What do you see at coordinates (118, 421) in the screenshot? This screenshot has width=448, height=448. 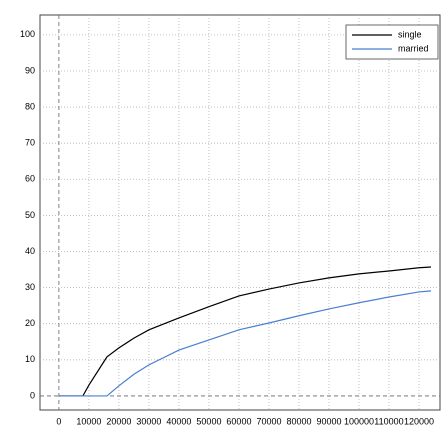 I see `x-tick-label: 20000` at bounding box center [118, 421].